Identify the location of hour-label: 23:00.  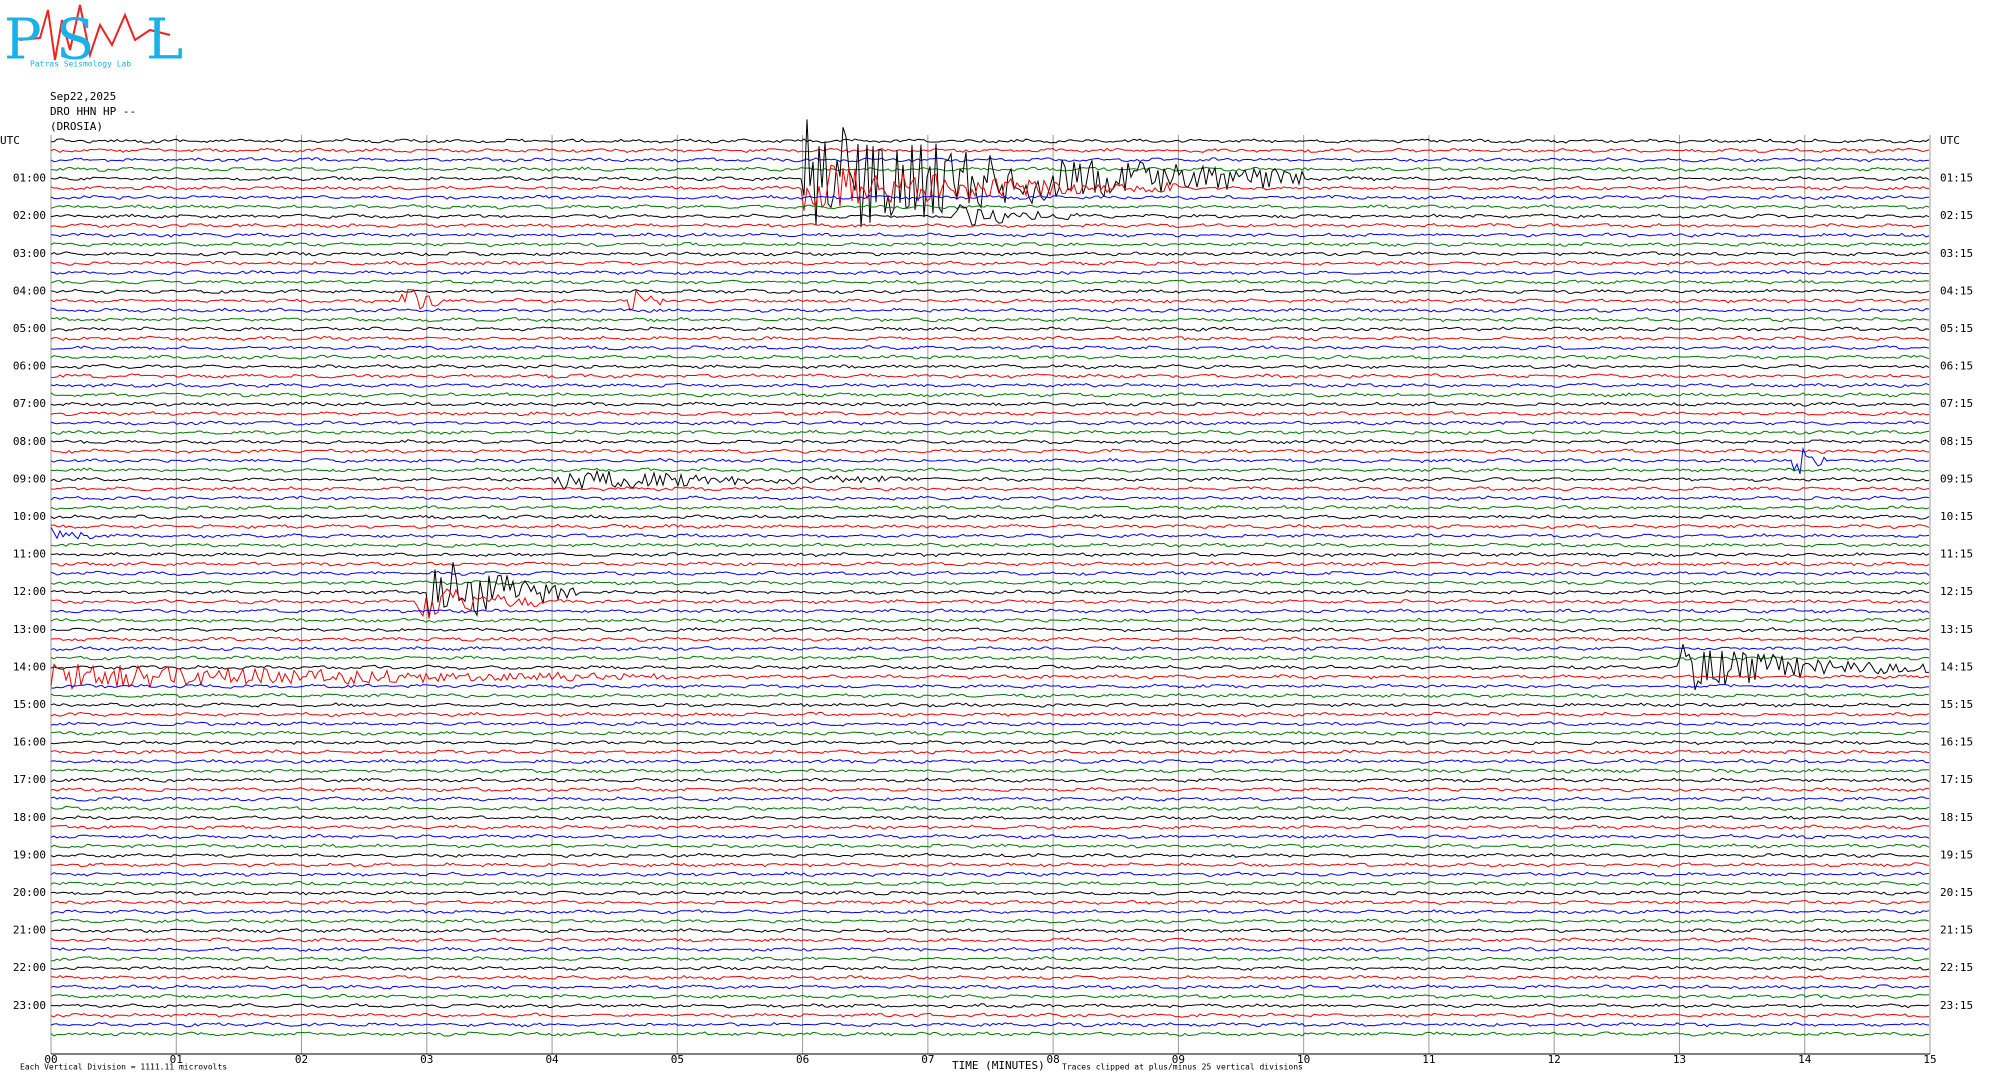
(29, 1005).